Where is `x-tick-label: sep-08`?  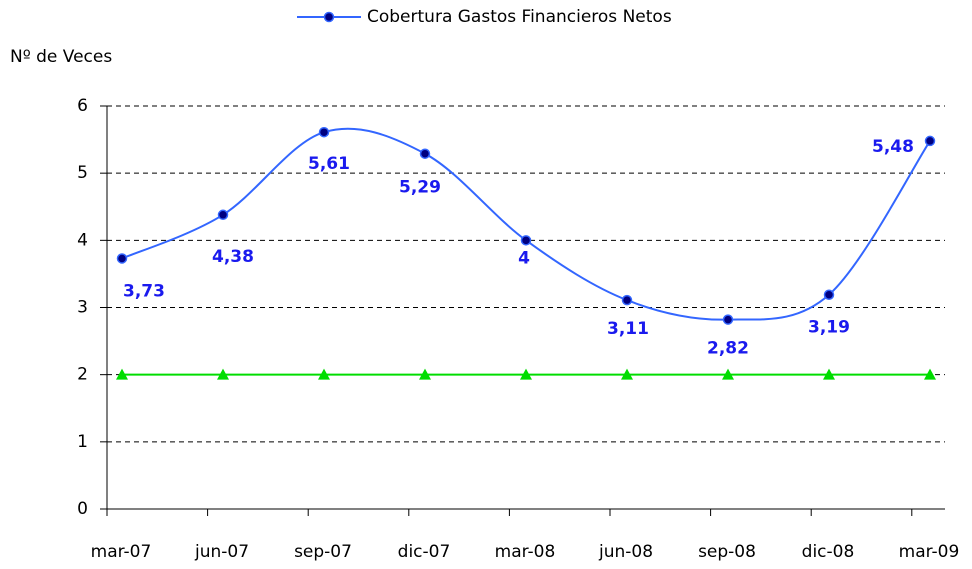 x-tick-label: sep-08 is located at coordinates (727, 552).